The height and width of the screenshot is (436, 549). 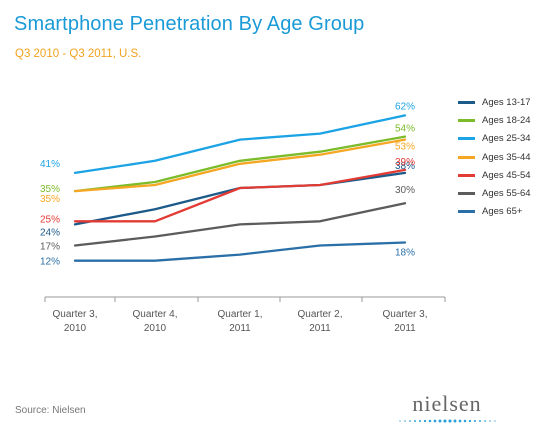 I want to click on data-label-end-ages-65-: 18%, so click(x=405, y=253).